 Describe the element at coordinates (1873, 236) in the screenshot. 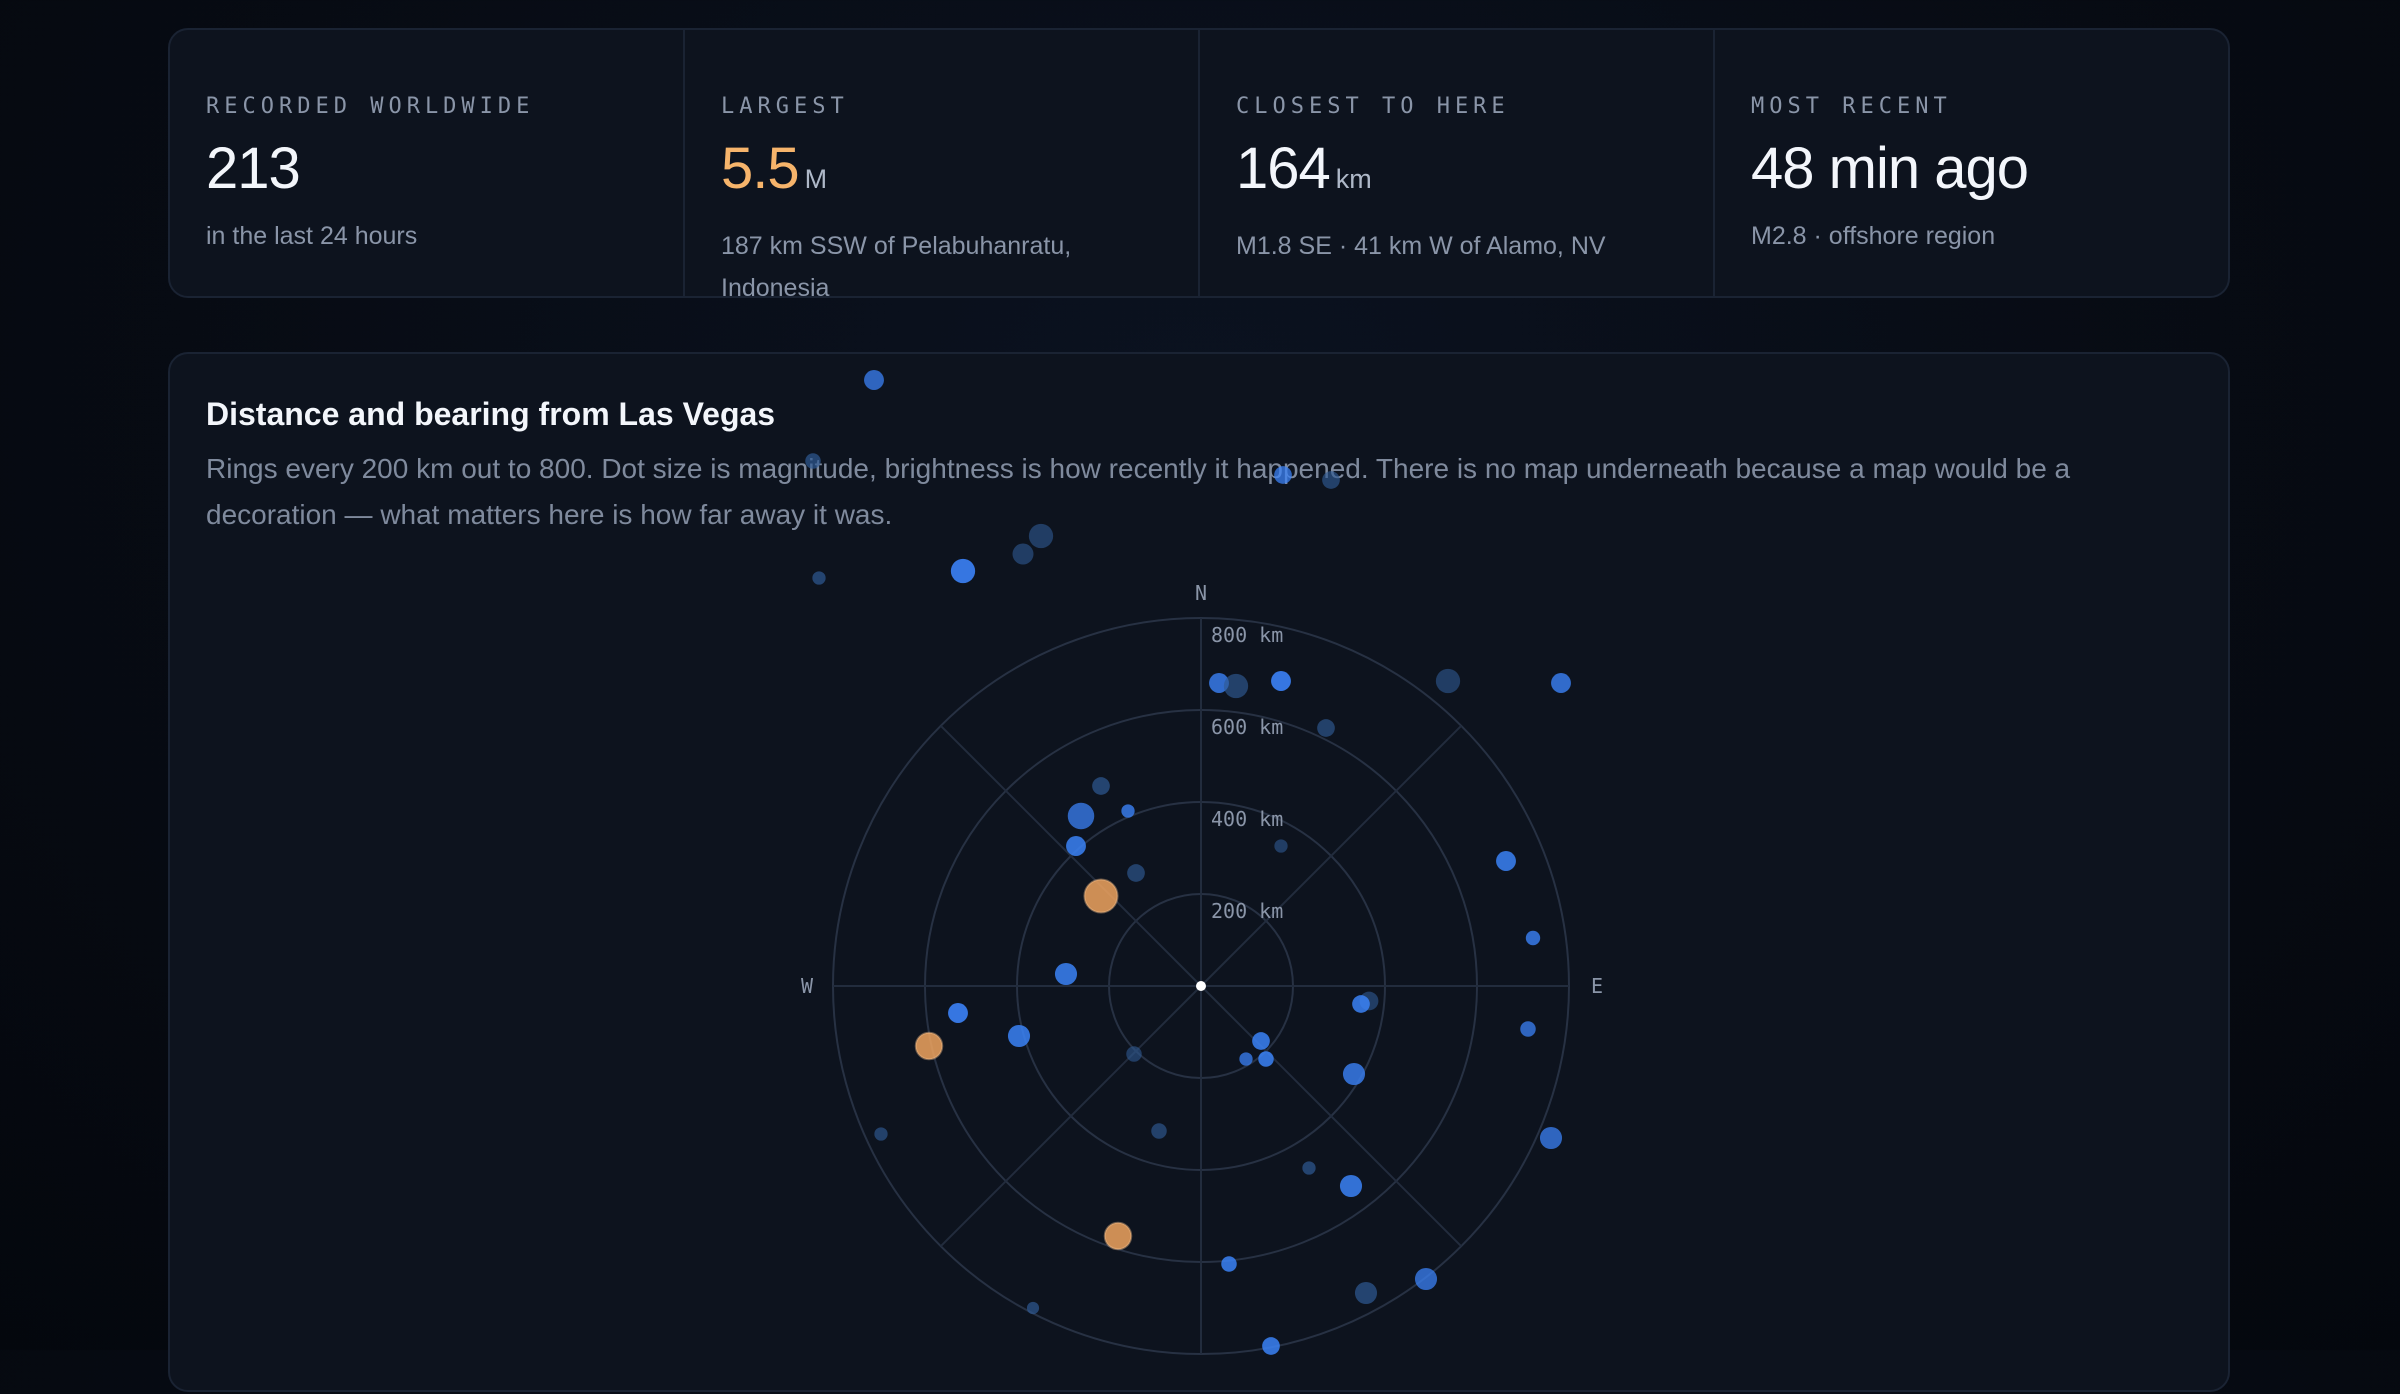

I see `stat-sub: M2.8 · offshore region` at that location.